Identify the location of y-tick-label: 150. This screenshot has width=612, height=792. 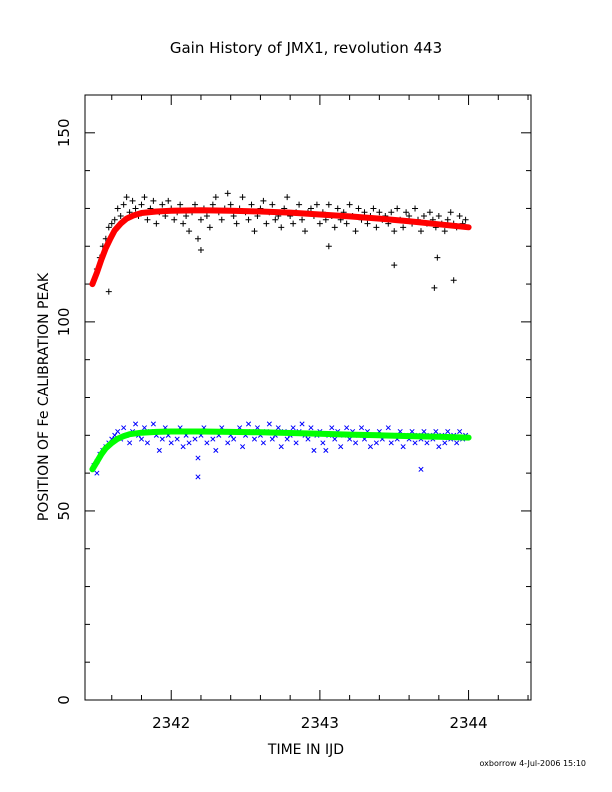
(64, 132).